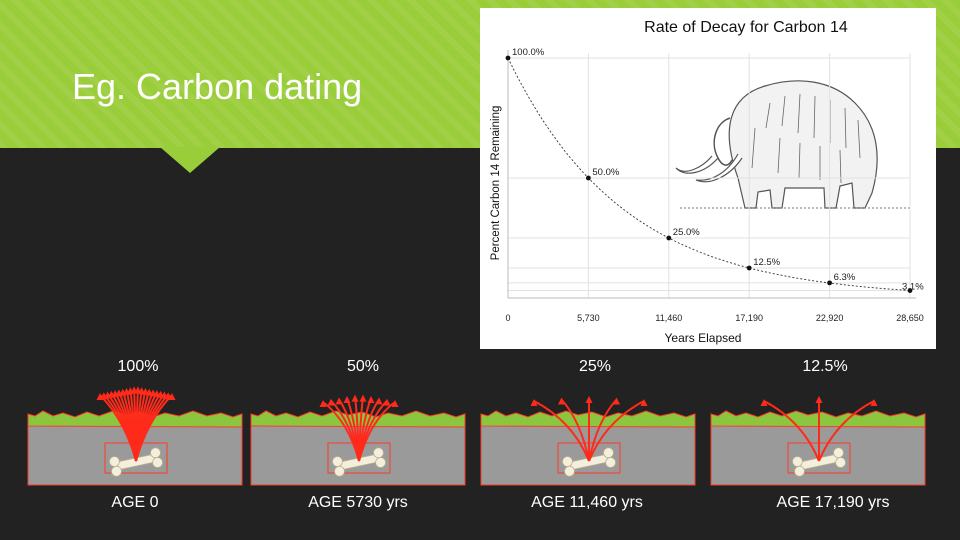 The image size is (960, 540). Describe the element at coordinates (833, 502) in the screenshot. I see `age-label: AGE 17,190 yrs` at that location.